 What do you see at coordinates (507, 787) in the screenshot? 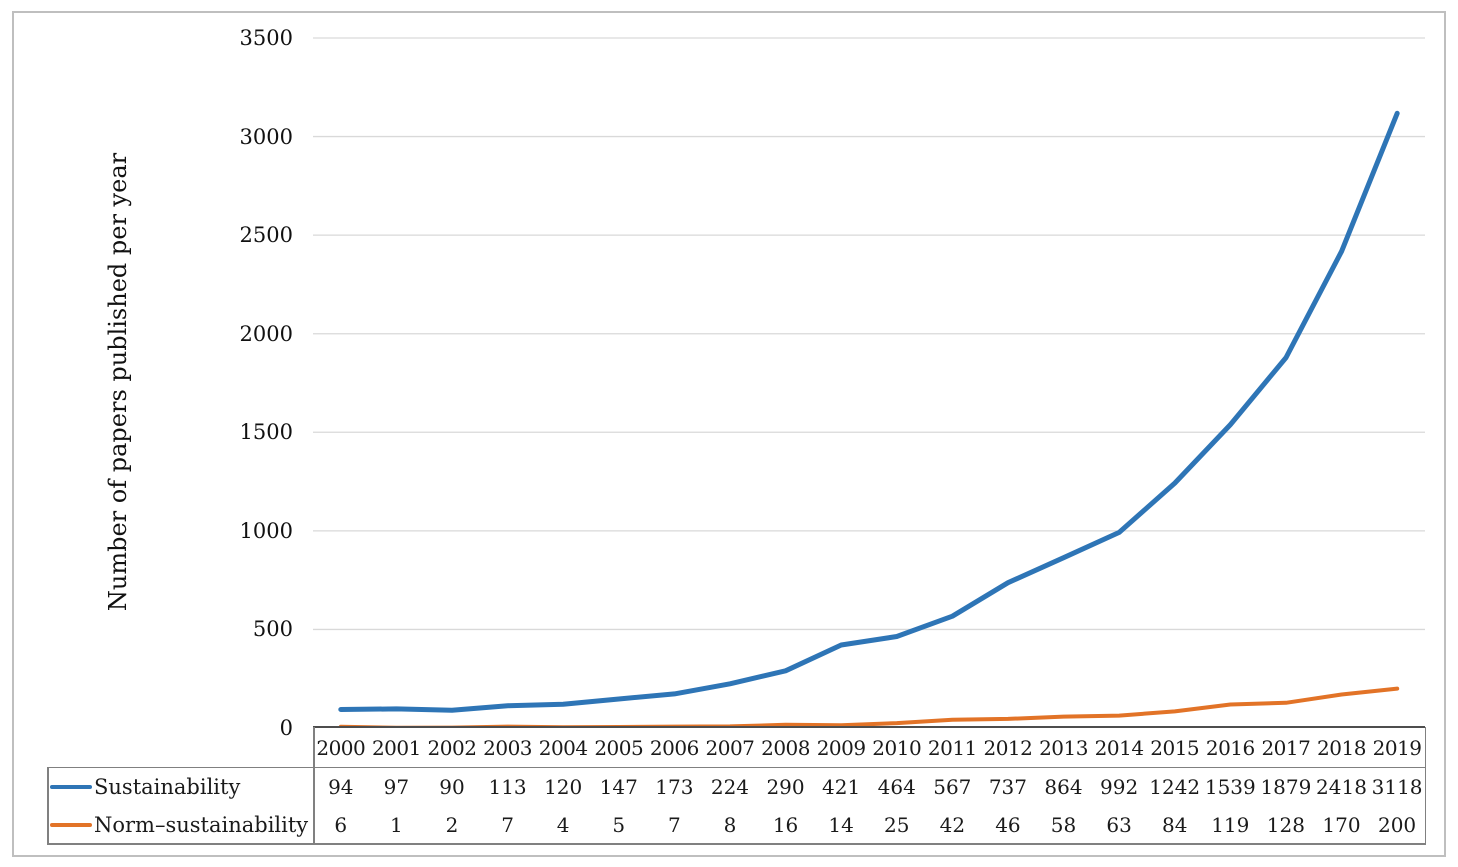
I see `value-cell: 113` at bounding box center [507, 787].